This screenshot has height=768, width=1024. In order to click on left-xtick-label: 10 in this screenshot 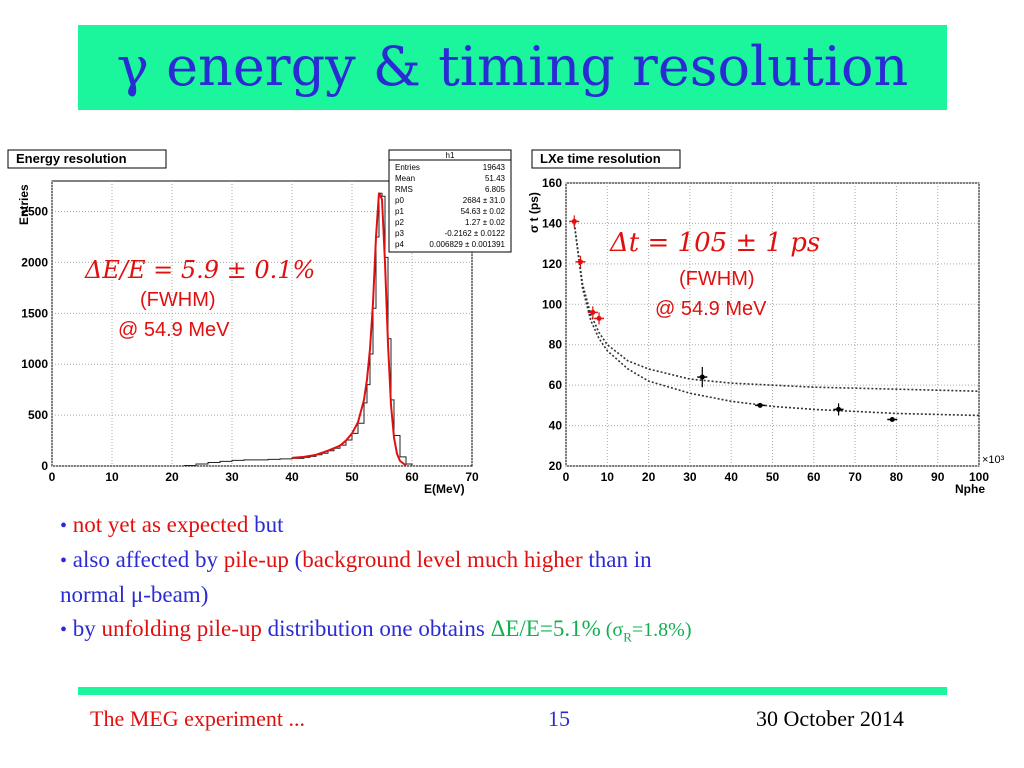, I will do `click(112, 477)`.